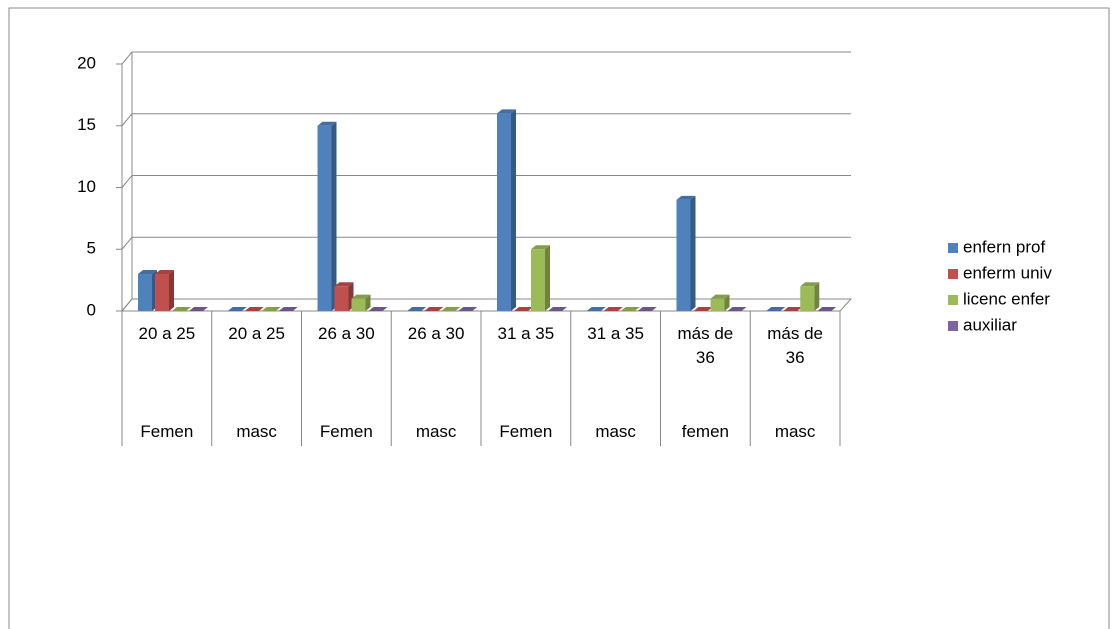 The image size is (1118, 629). What do you see at coordinates (91, 309) in the screenshot?
I see `y-tick-label: 0` at bounding box center [91, 309].